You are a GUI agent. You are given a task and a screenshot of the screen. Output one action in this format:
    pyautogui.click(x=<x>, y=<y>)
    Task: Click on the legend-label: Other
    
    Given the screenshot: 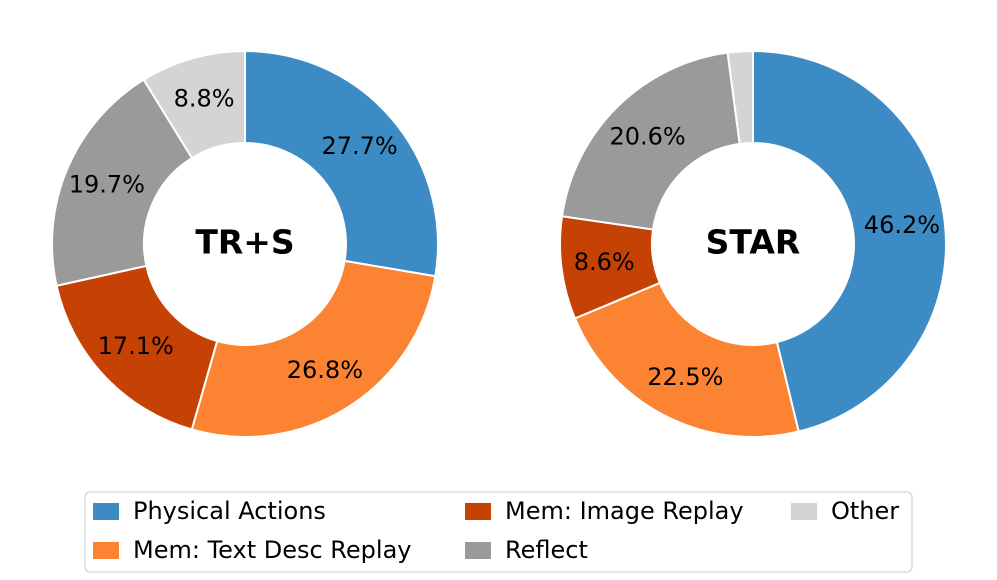 What is the action you would take?
    pyautogui.click(x=865, y=511)
    